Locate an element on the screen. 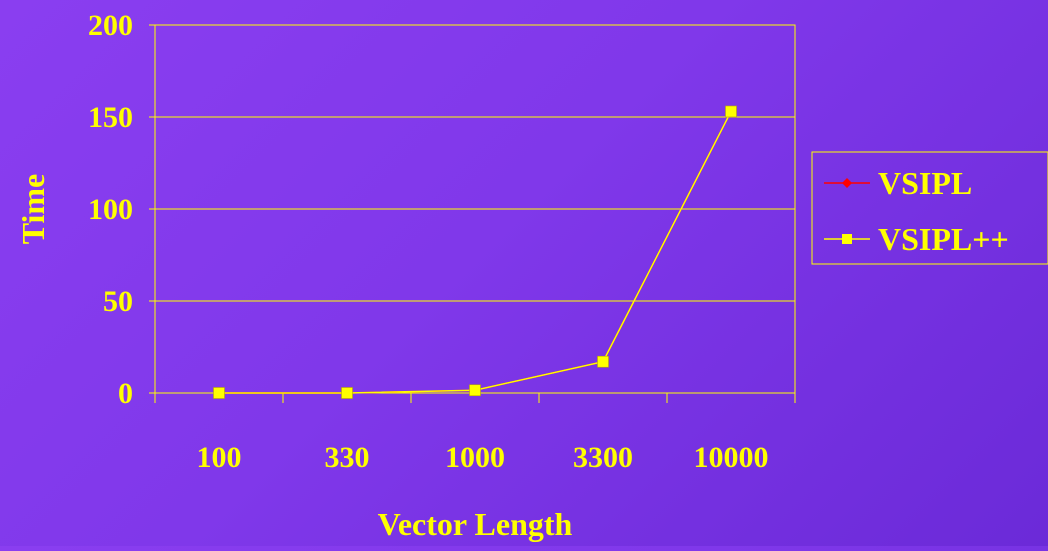  x-tick-label: 1000 is located at coordinates (475, 457).